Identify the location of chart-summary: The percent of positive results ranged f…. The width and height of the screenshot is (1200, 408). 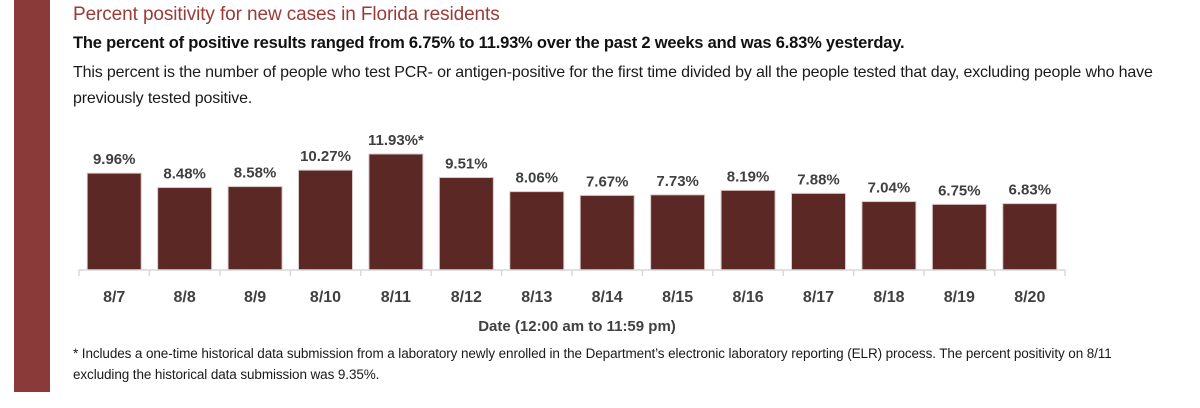
(489, 43).